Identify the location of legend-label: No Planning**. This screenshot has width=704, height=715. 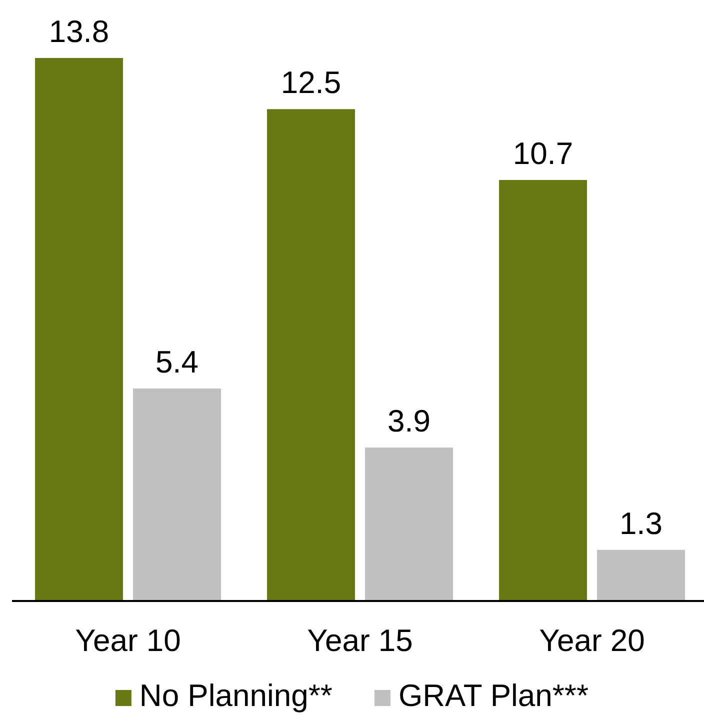
(235, 695).